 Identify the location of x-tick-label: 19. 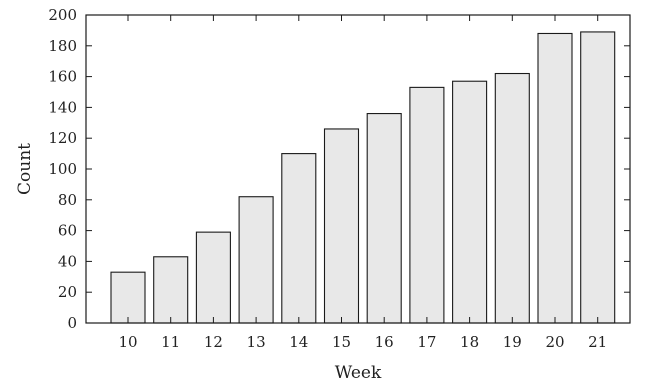
(512, 342).